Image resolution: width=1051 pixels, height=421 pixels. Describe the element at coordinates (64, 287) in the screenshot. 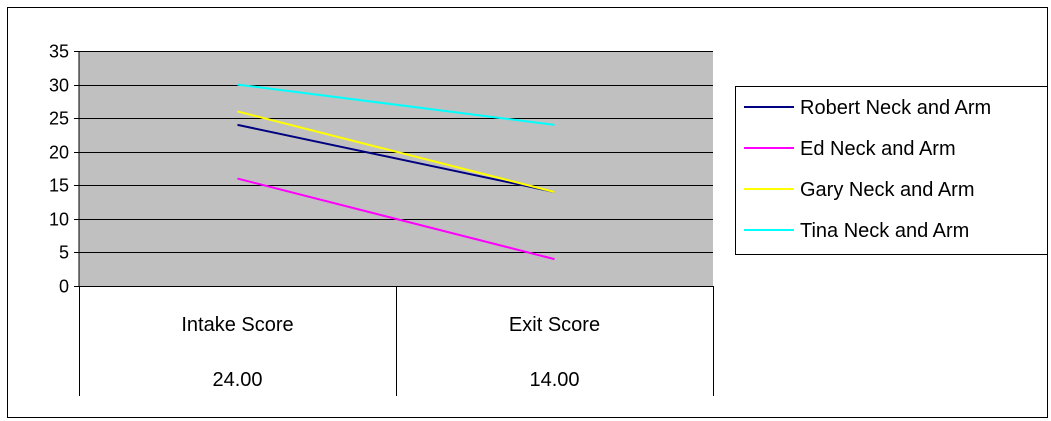

I see `y-tick-label: 0` at that location.